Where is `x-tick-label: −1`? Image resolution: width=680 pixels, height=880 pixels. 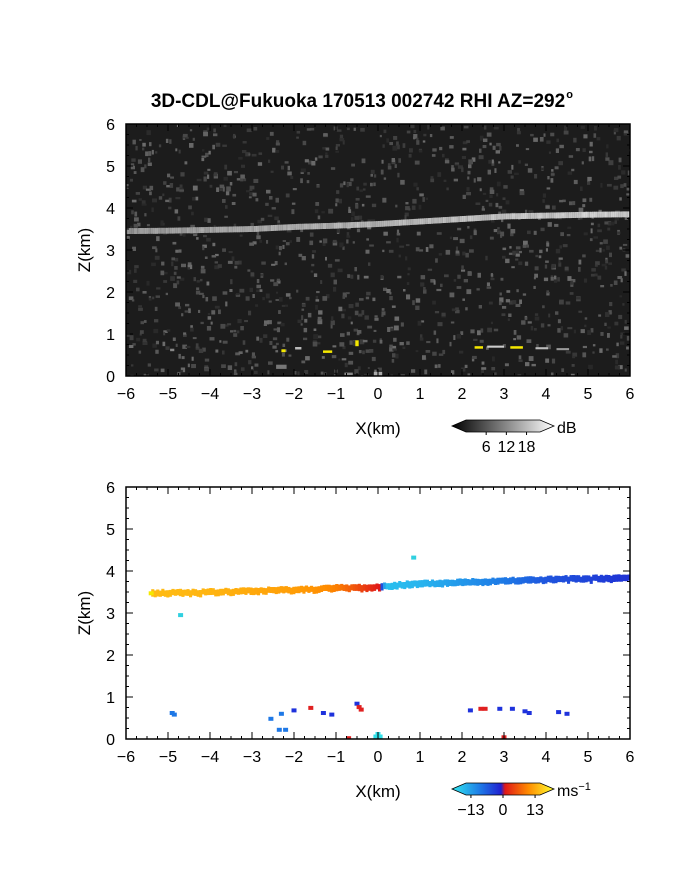
x-tick-label: −1 is located at coordinates (336, 394).